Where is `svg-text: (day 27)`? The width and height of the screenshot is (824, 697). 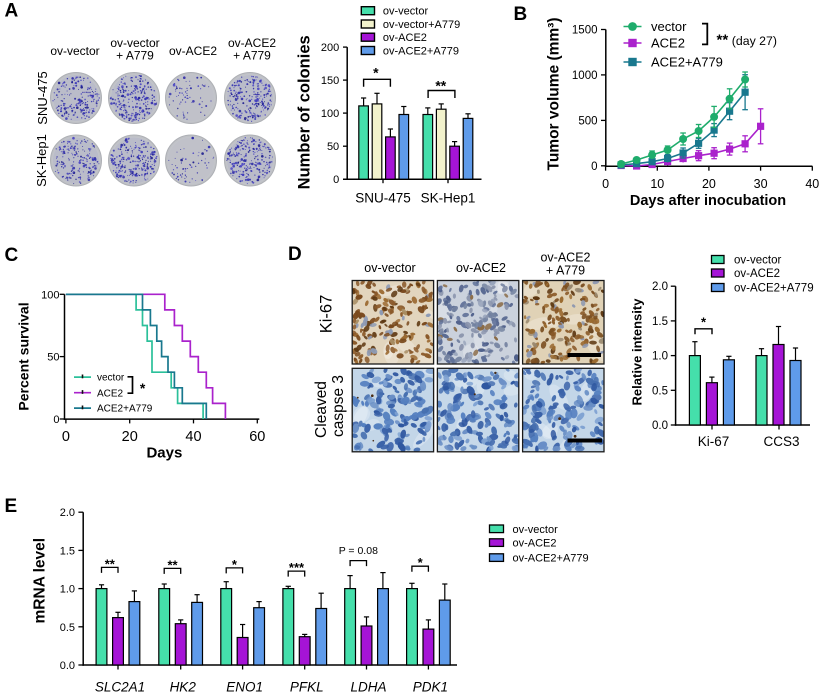 svg-text: (day 27) is located at coordinates (754, 41).